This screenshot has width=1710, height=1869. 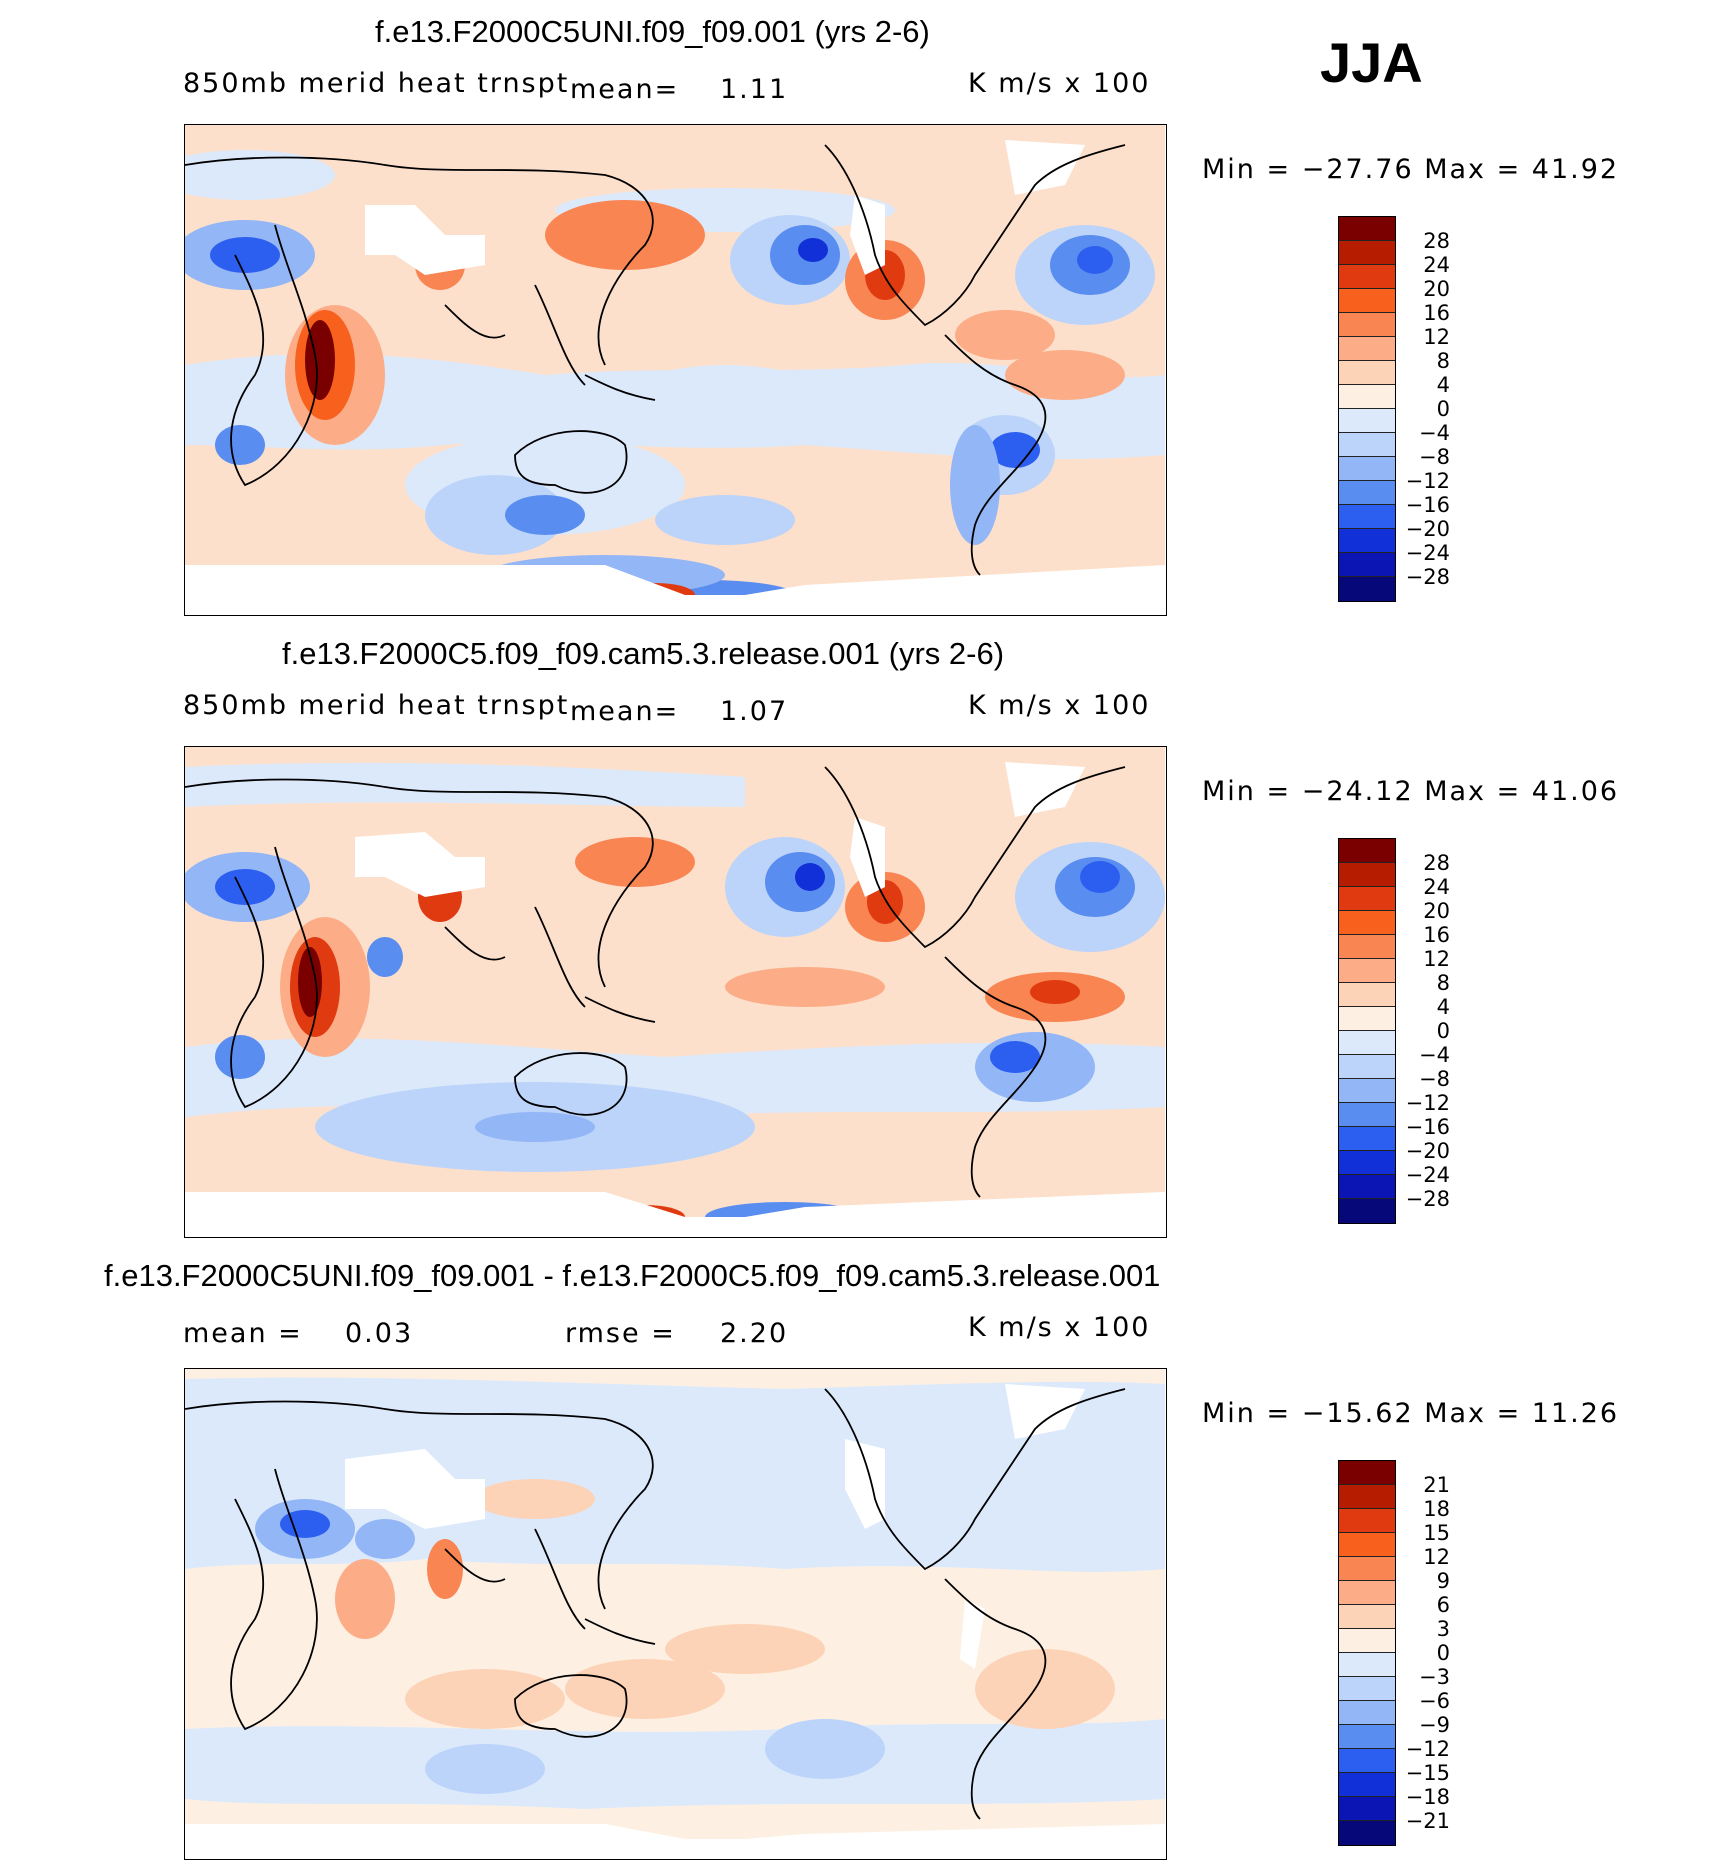 I want to click on panel3-rmse-label: rmse =, so click(x=620, y=1333).